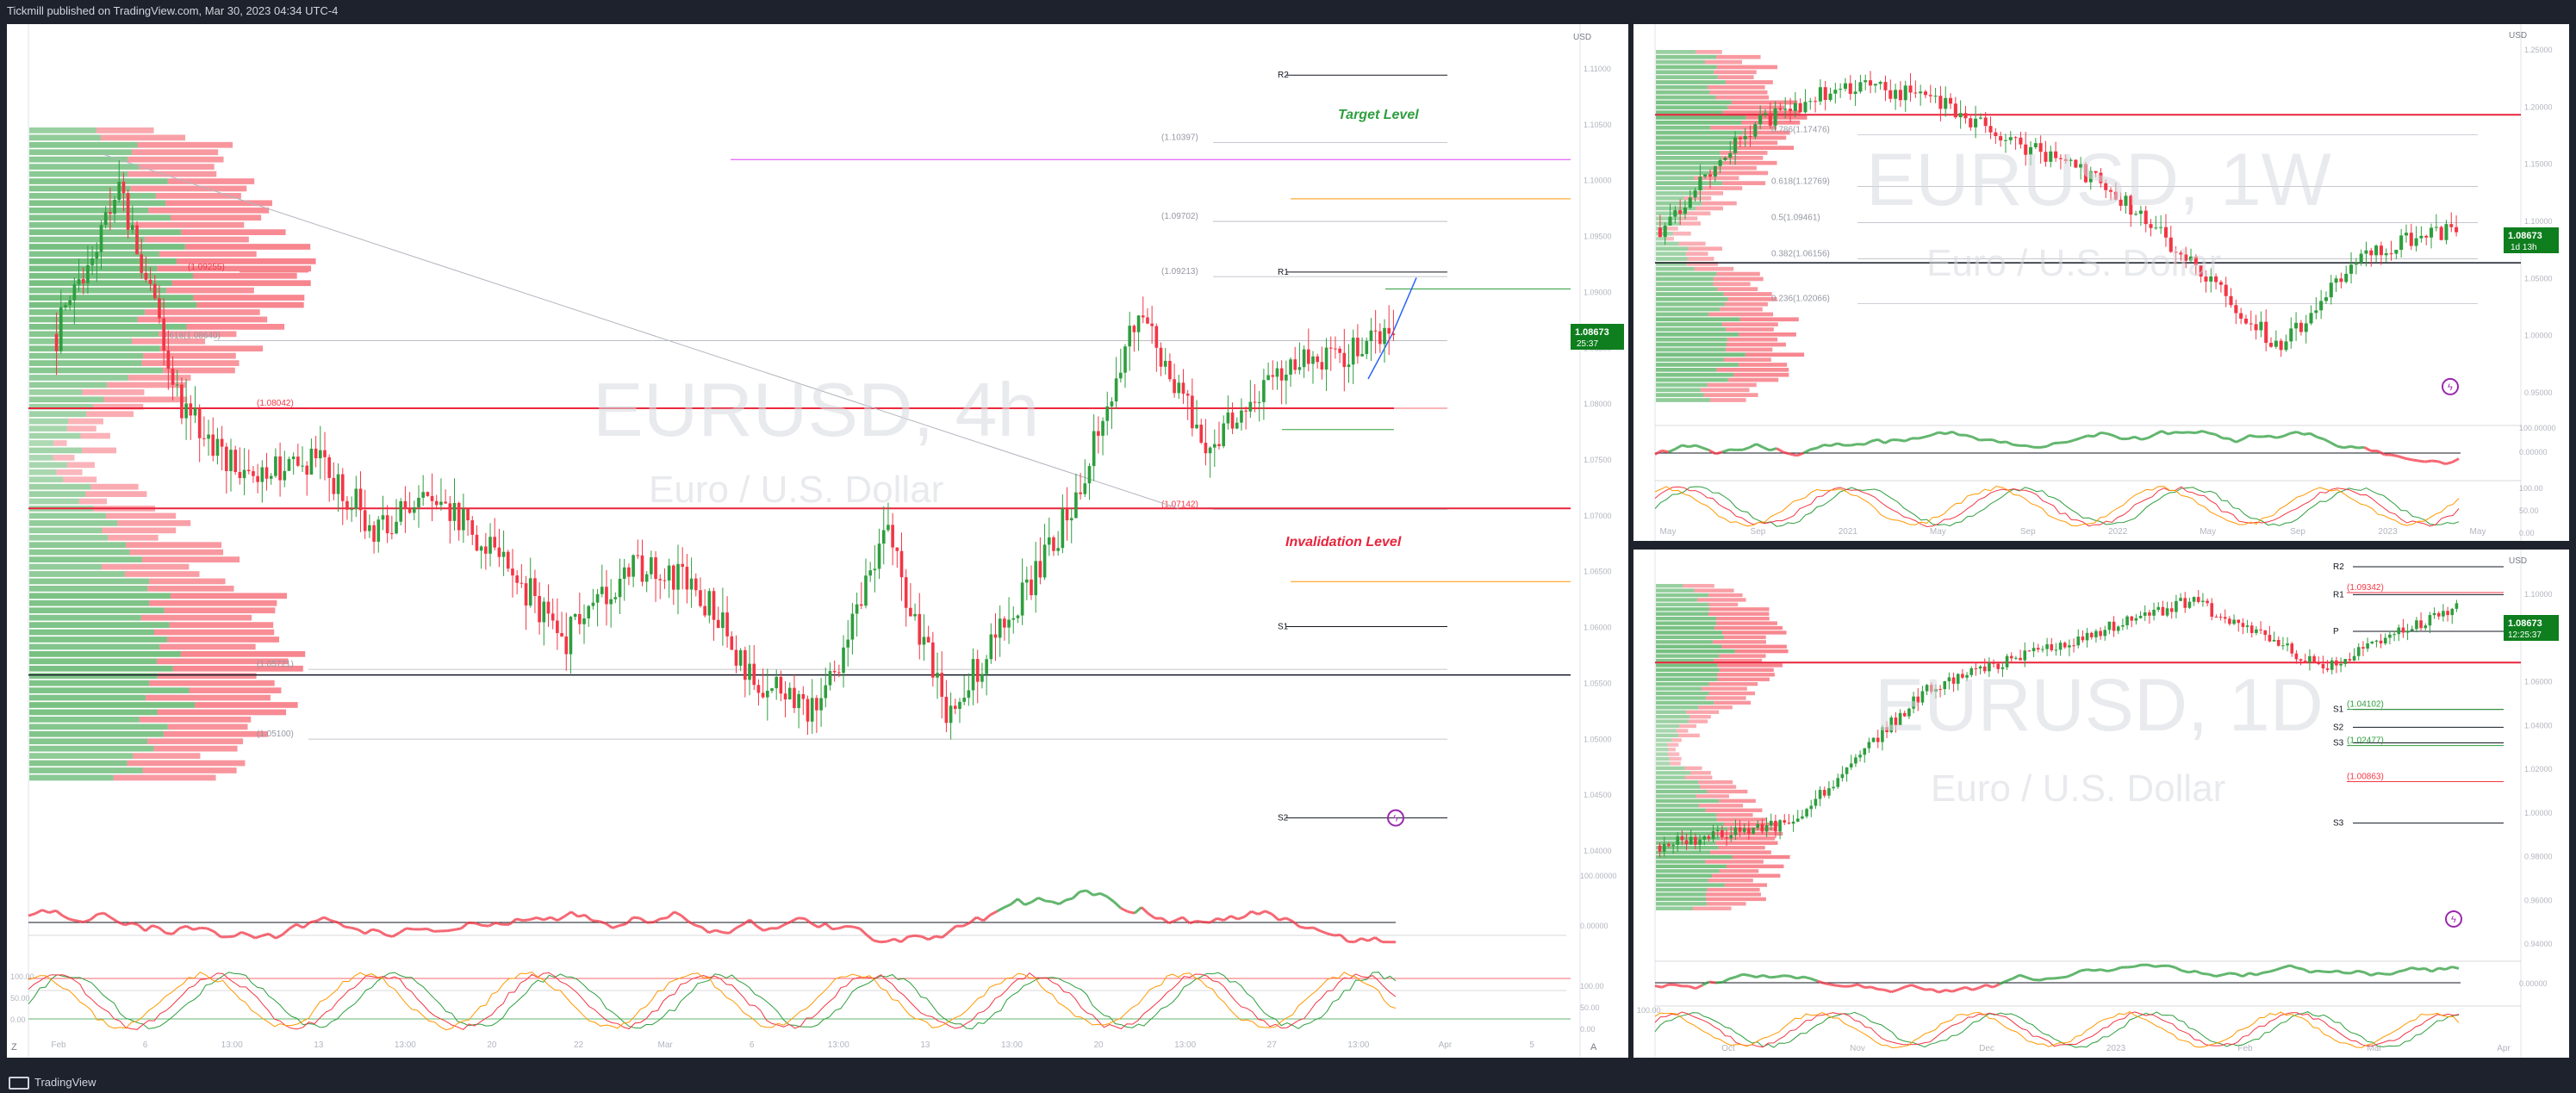 Image resolution: width=2576 pixels, height=1093 pixels. What do you see at coordinates (2073, 263) in the screenshot?
I see `weekly-watermark-name: Euro / U.S. Dollar` at bounding box center [2073, 263].